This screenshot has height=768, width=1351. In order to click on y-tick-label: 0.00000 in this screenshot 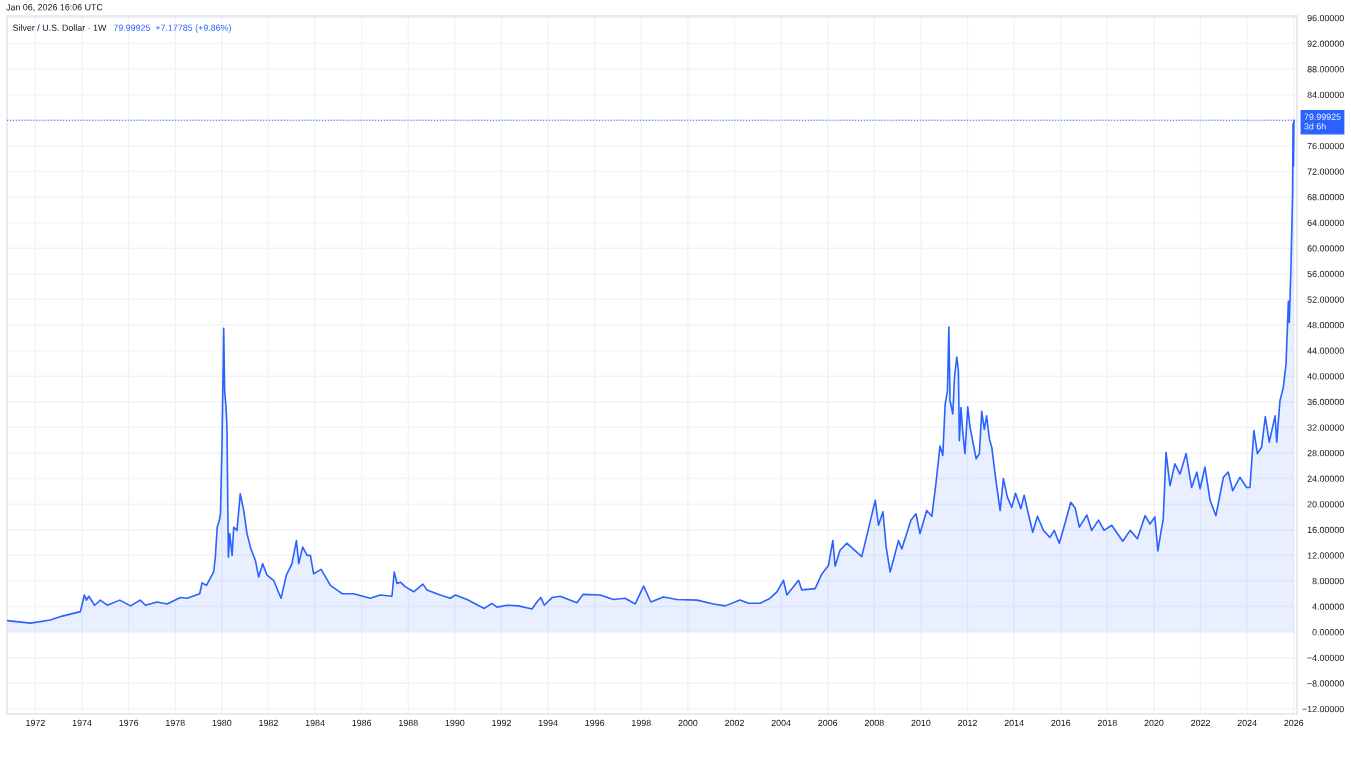, I will do `click(1328, 632)`.